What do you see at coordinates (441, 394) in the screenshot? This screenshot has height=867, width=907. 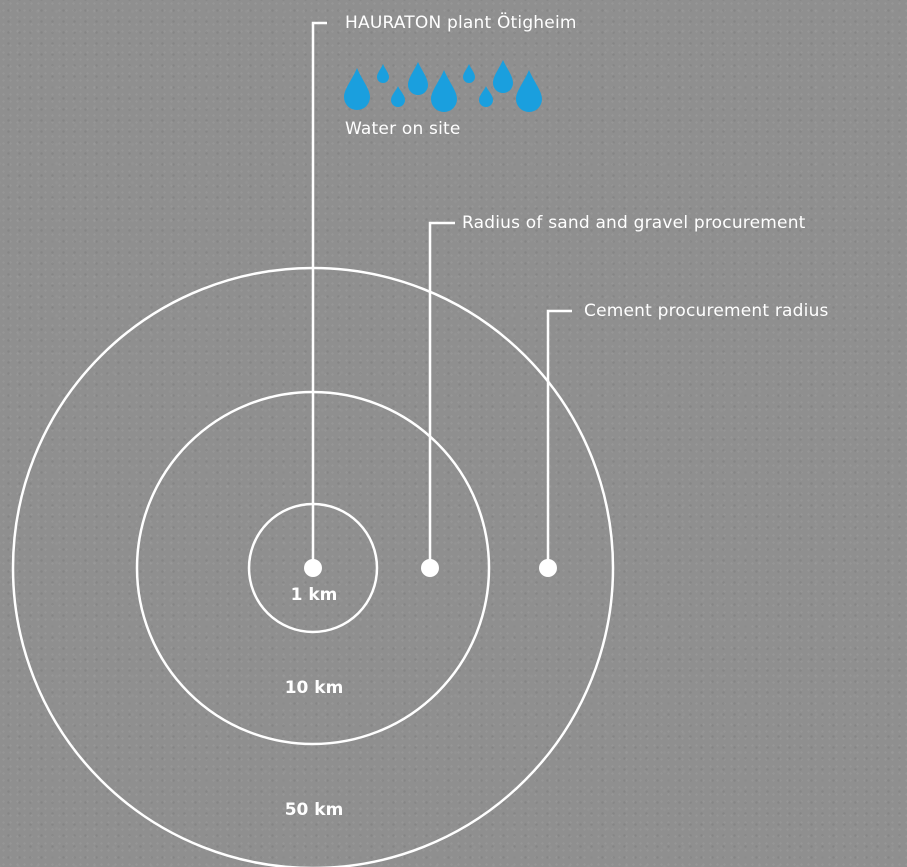 I see `sand-gravel-leader-line` at bounding box center [441, 394].